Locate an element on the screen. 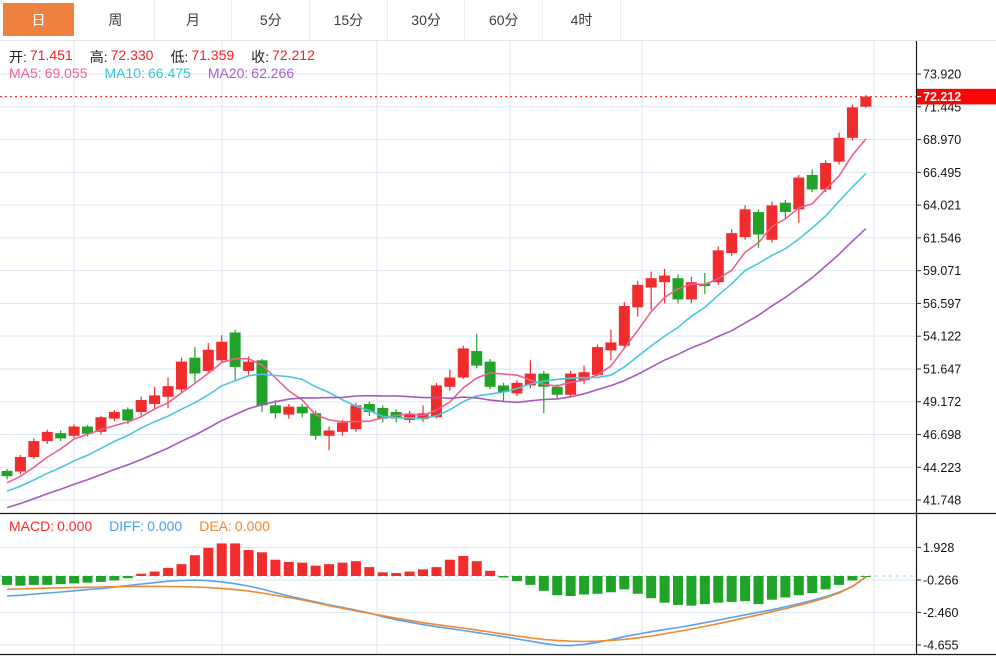 The image size is (996, 660). axis-tick-label: 51.647 is located at coordinates (942, 369).